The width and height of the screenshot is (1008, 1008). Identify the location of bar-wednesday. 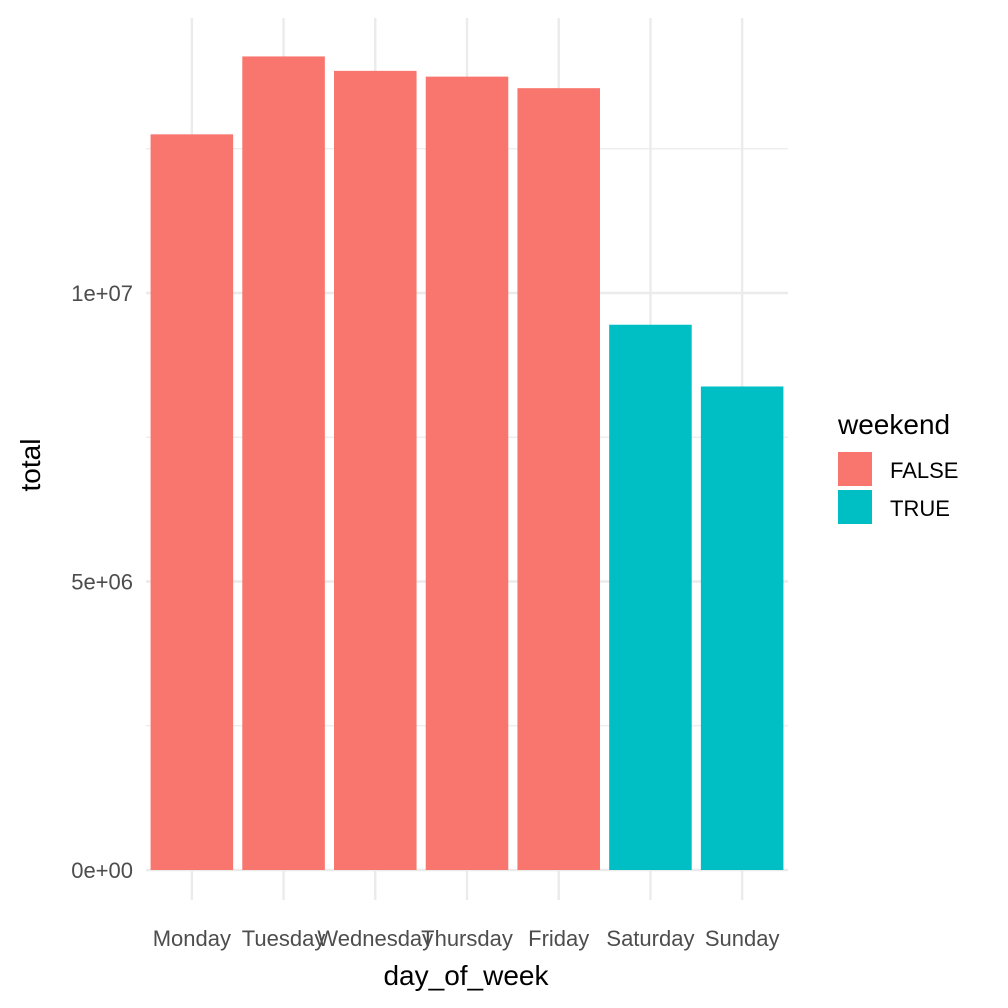
(375, 470).